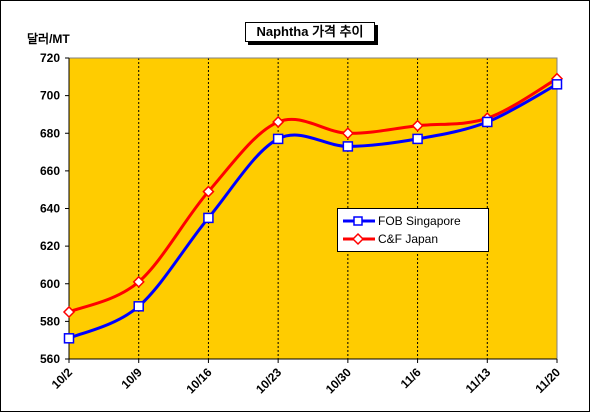 The width and height of the screenshot is (590, 412). Describe the element at coordinates (268, 380) in the screenshot. I see `x-tick-label-10-23: 10/23` at that location.